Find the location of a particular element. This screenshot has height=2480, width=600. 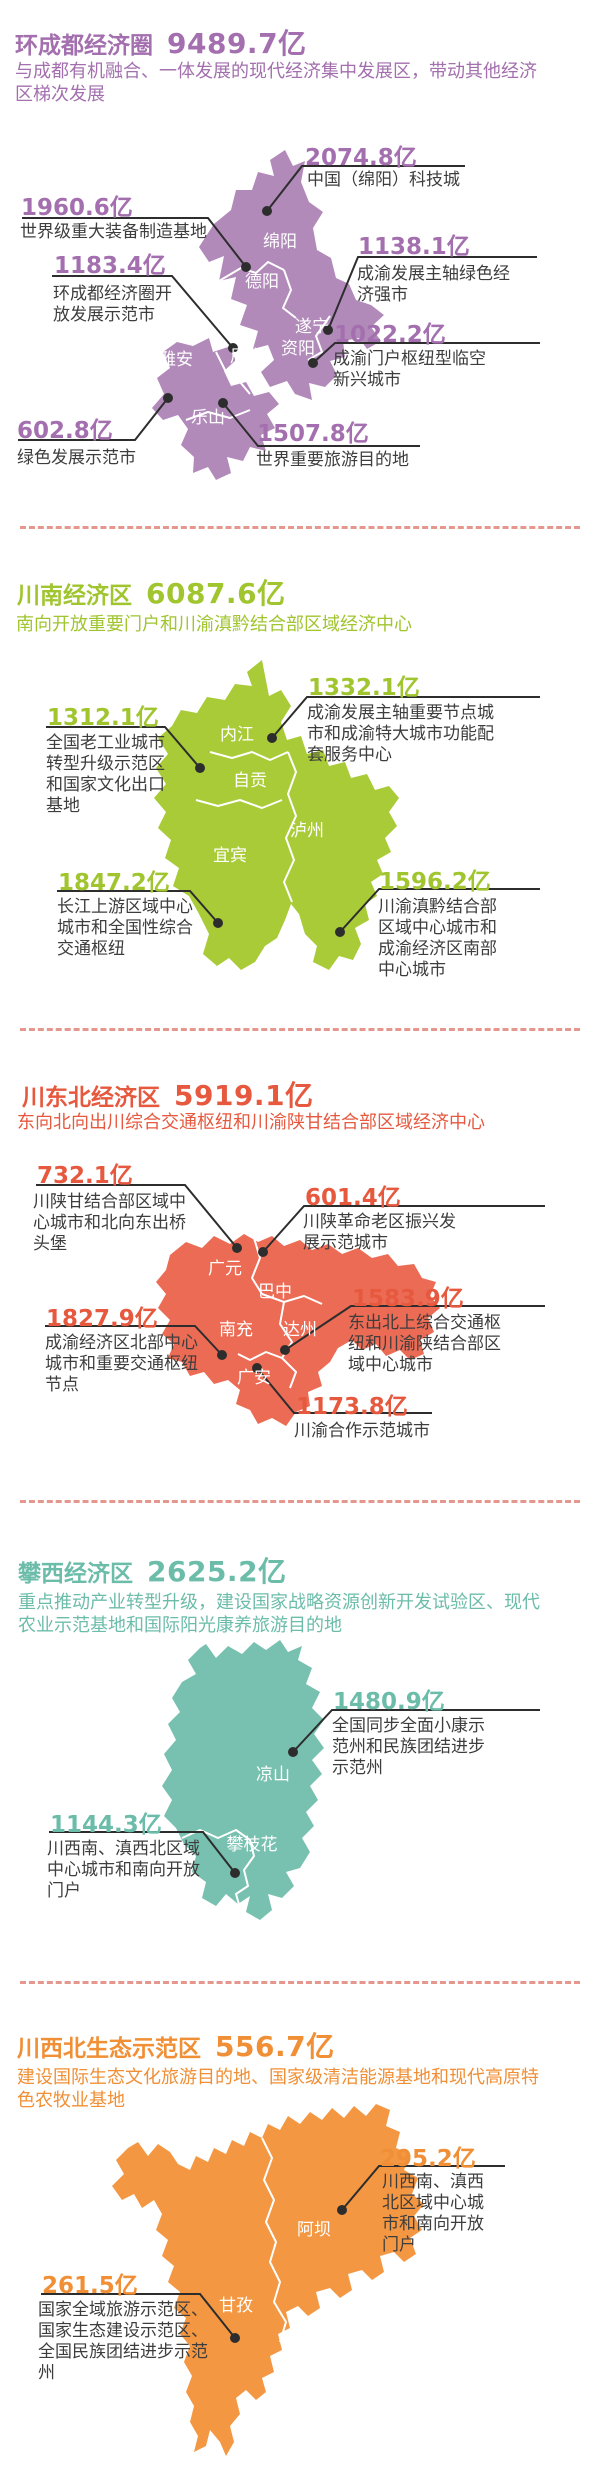

callout-label: 东出北上综合交通枢纽和川渝陕结合部区域中心城市 is located at coordinates (424, 1344).